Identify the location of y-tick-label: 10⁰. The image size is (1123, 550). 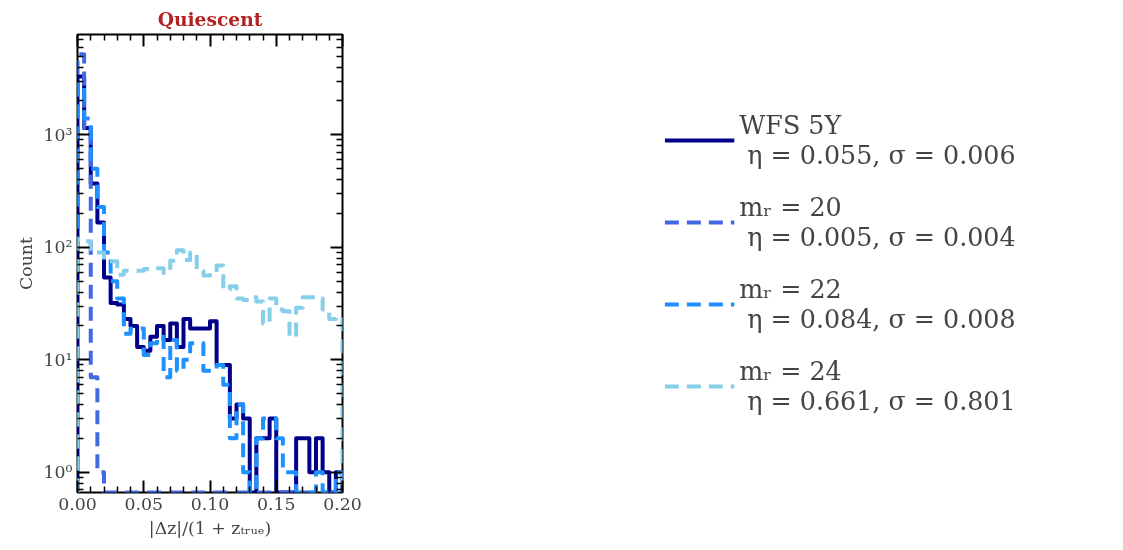
(58, 472).